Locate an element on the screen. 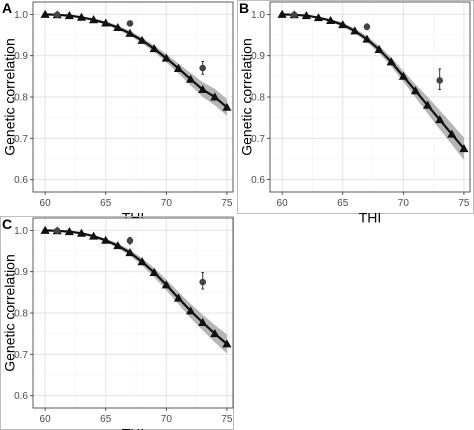  panel-letter: B is located at coordinates (244, 8).